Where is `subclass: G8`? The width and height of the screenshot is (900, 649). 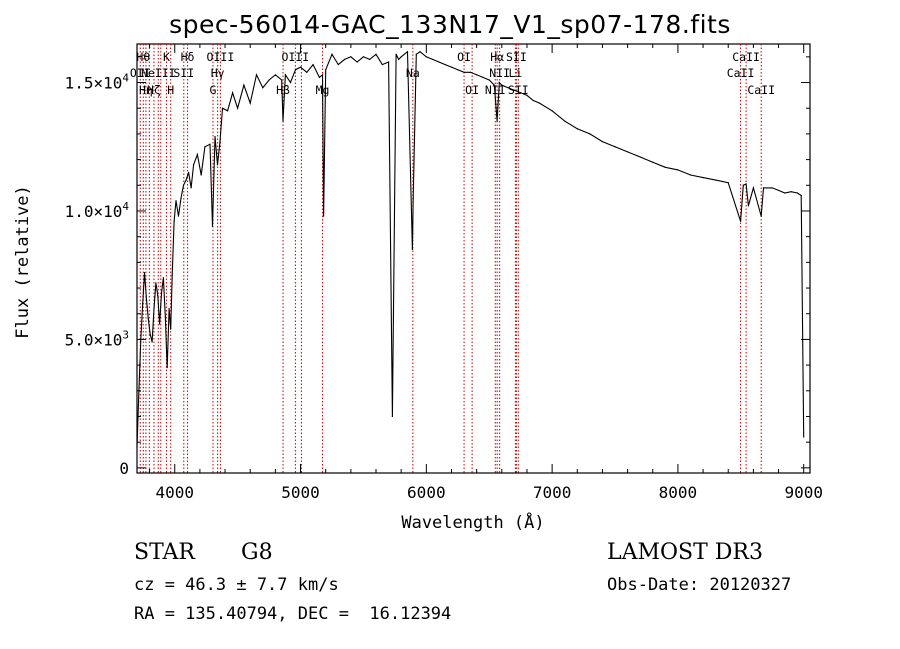
subclass: G8 is located at coordinates (257, 552).